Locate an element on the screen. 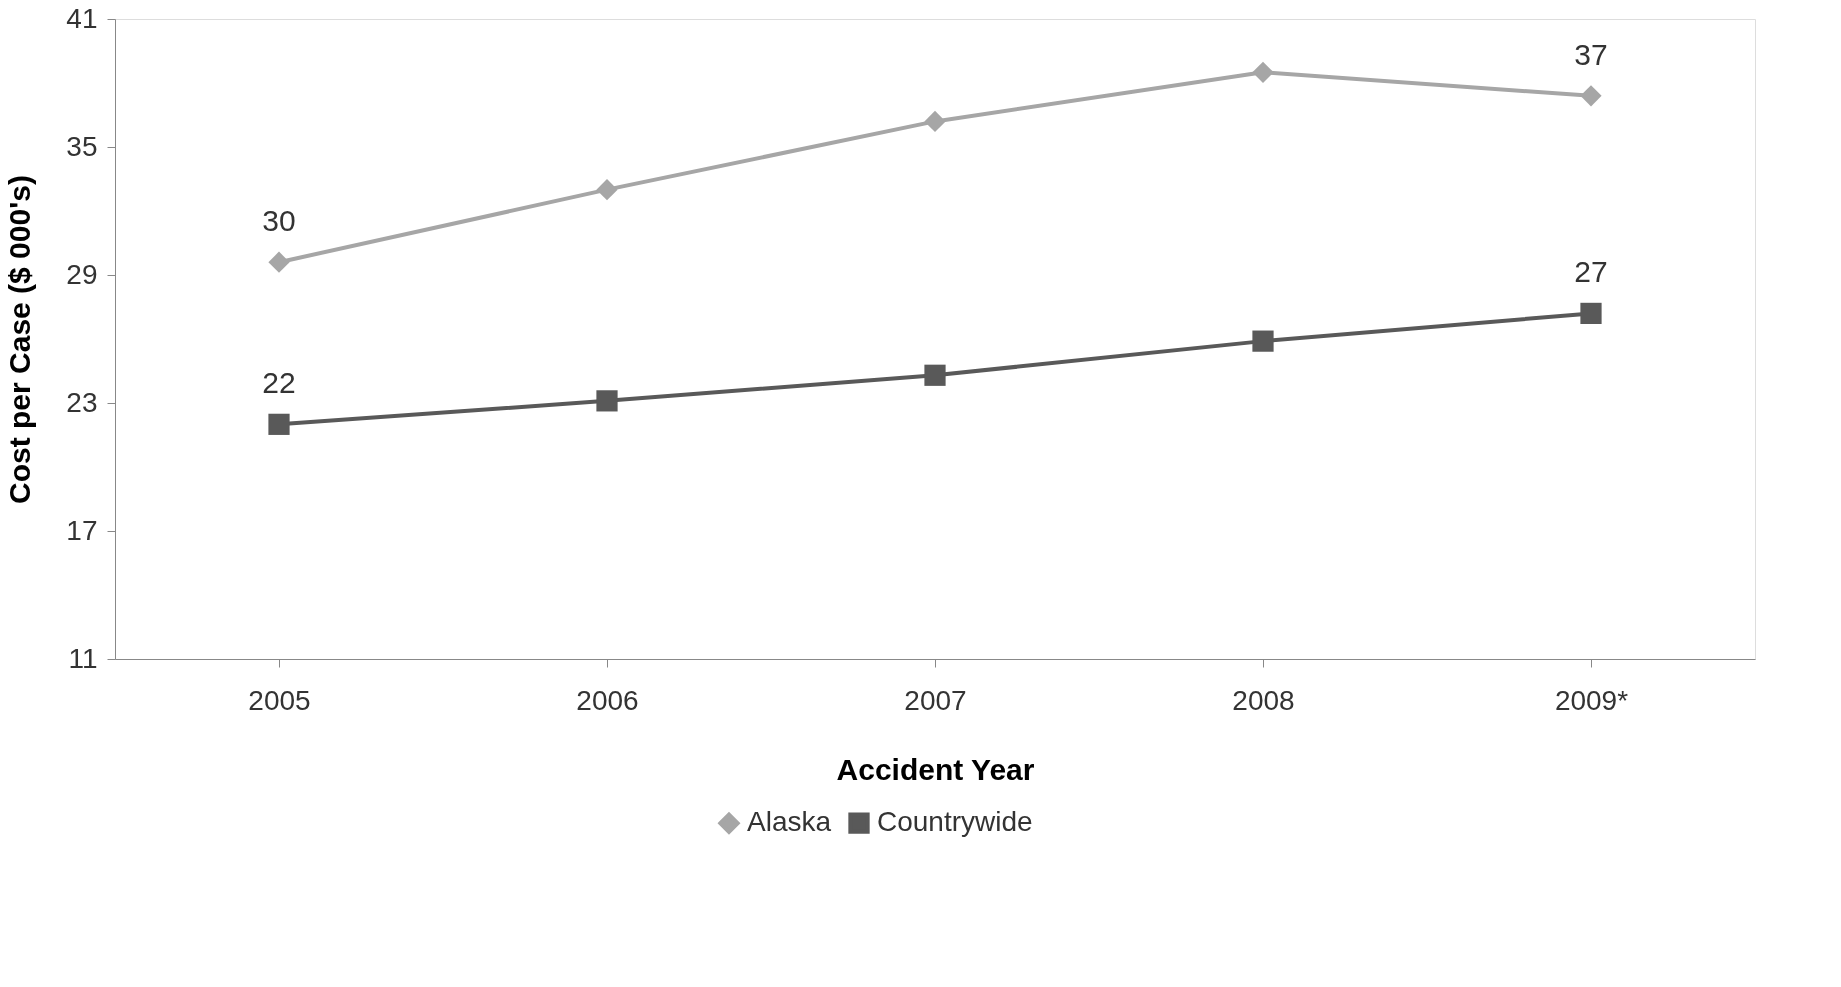 This screenshot has height=987, width=1841. data-label: 27 is located at coordinates (1591, 272).